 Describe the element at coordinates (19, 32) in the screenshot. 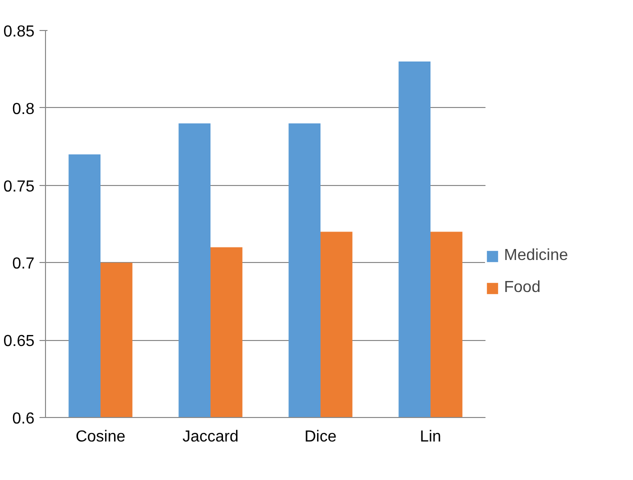

I see `y-tick-label: 0.85` at that location.